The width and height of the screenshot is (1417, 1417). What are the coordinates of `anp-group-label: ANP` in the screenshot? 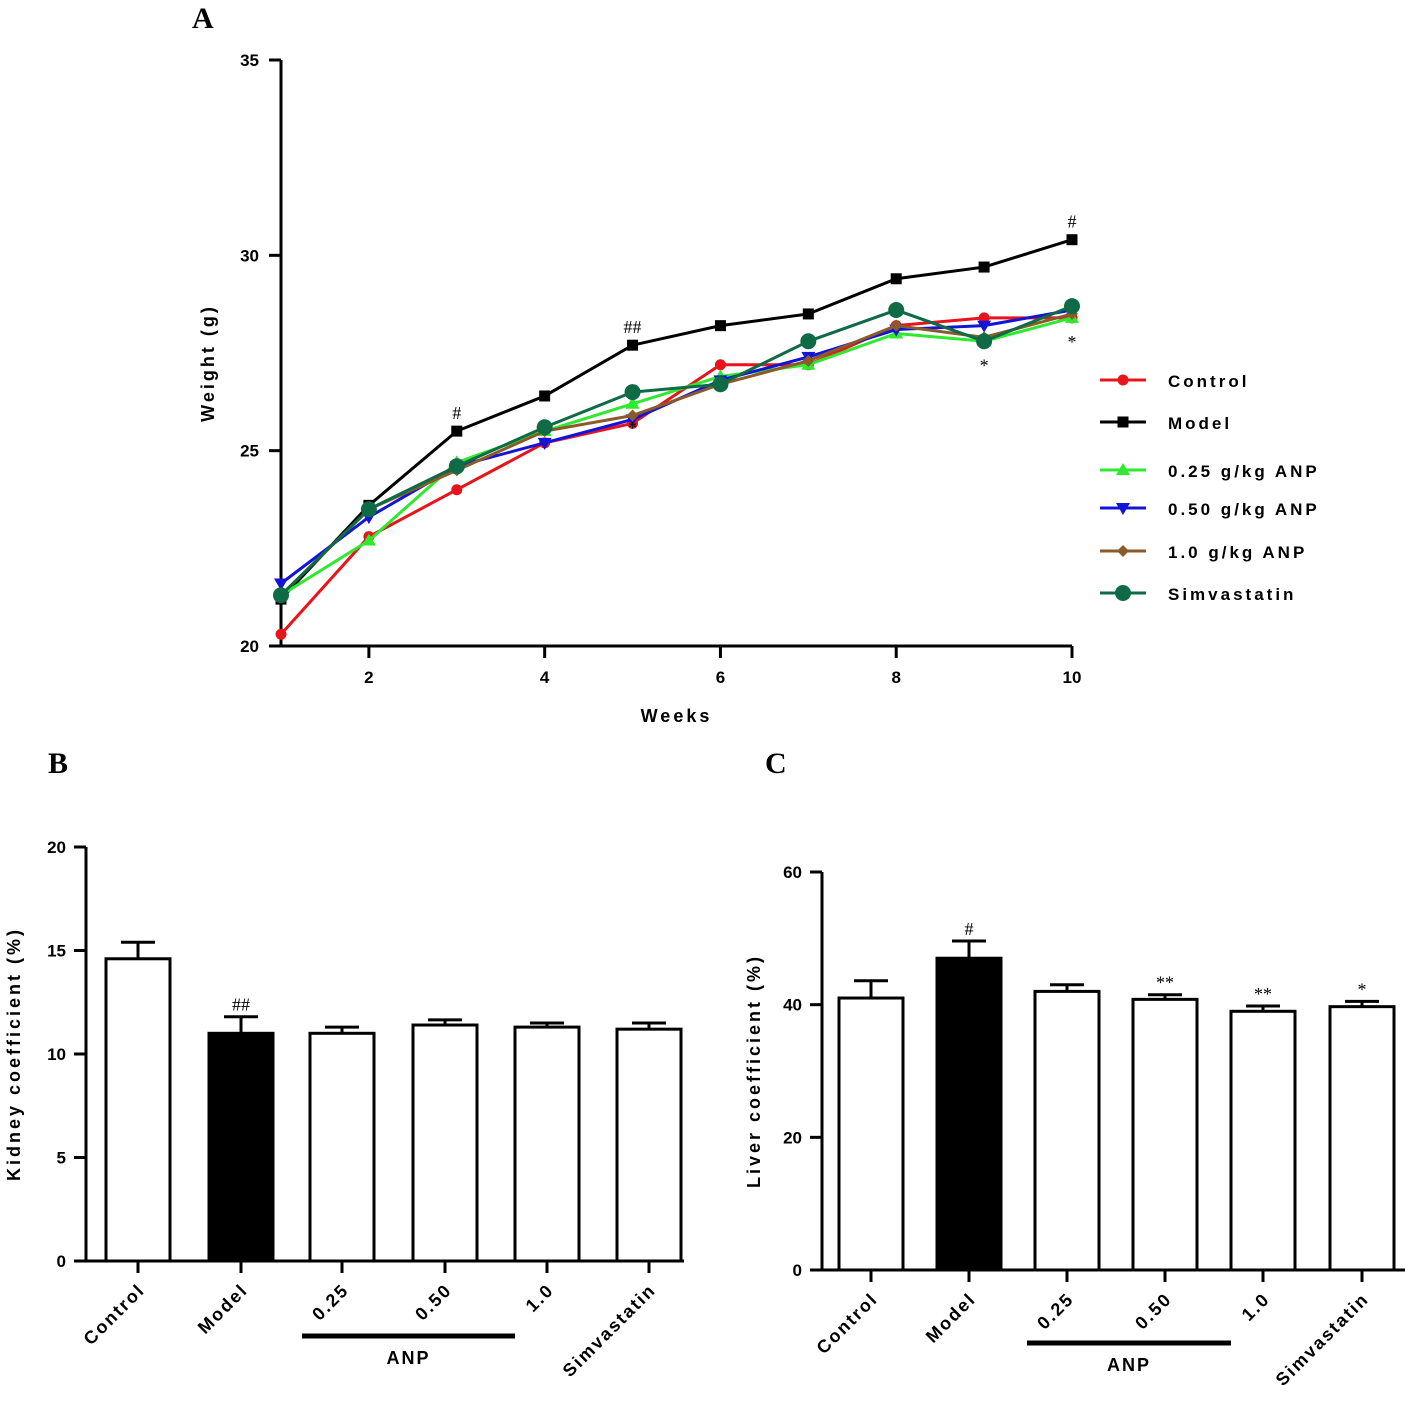 It's located at (1129, 1365).